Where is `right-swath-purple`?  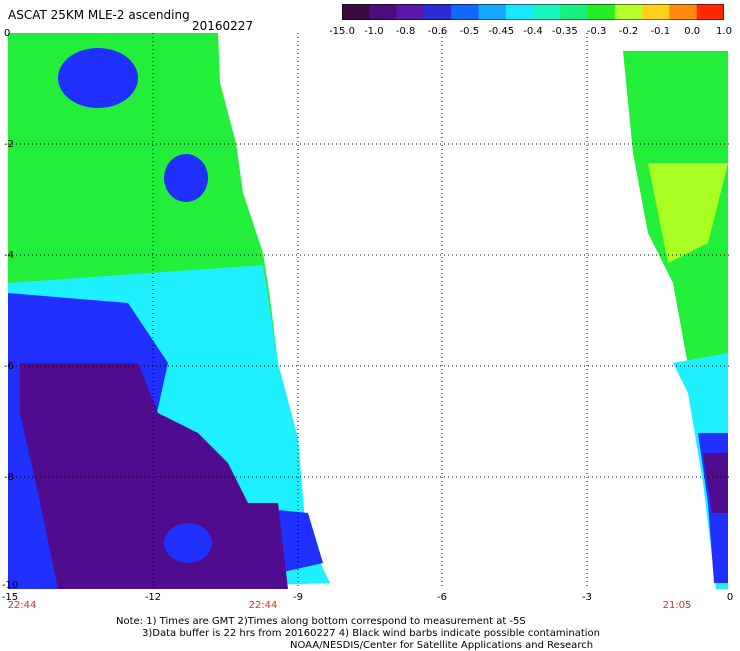 right-swath-purple is located at coordinates (715, 483).